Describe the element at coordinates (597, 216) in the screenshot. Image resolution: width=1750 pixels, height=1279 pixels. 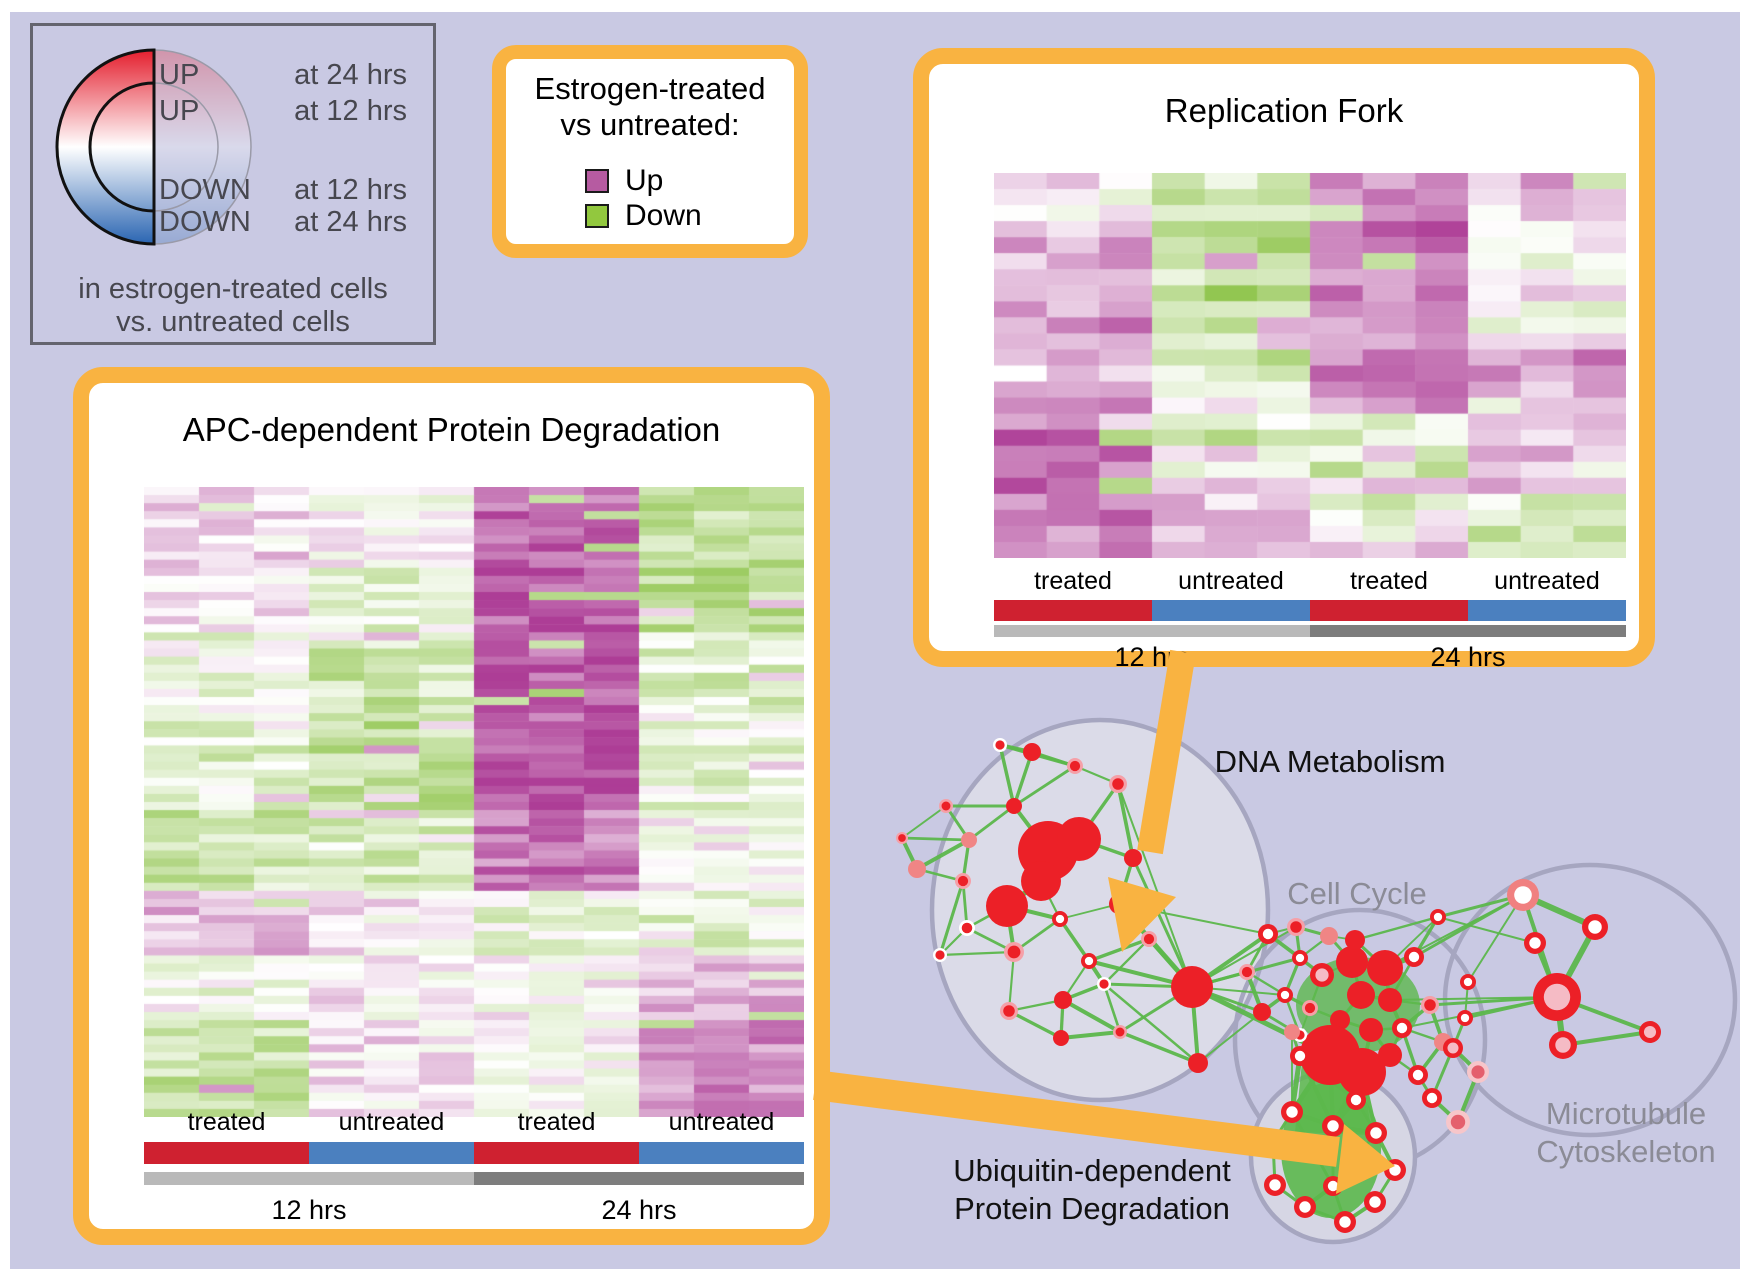
I see `down-color-swatch` at that location.